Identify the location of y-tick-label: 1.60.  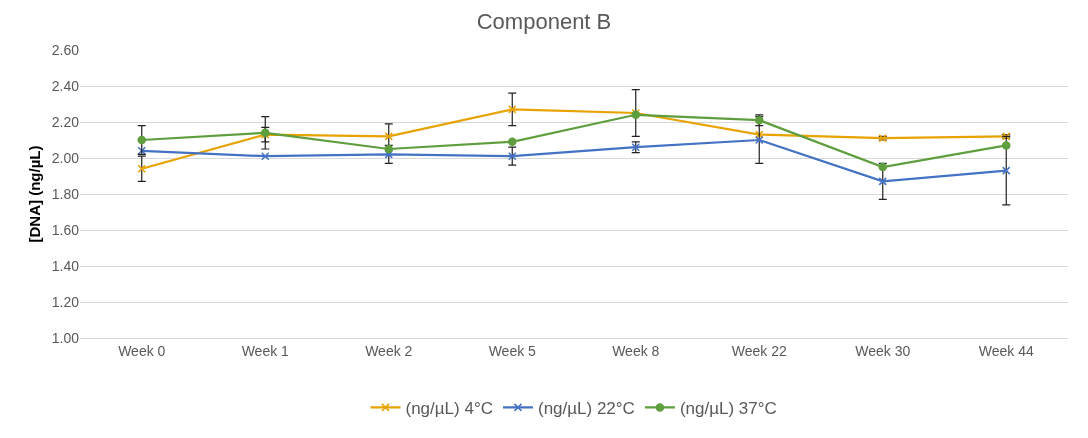
(65, 229).